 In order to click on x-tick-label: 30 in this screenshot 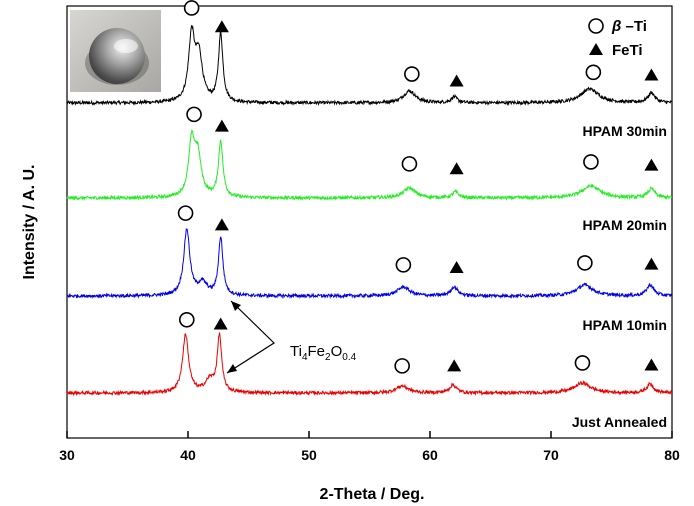, I will do `click(67, 455)`.